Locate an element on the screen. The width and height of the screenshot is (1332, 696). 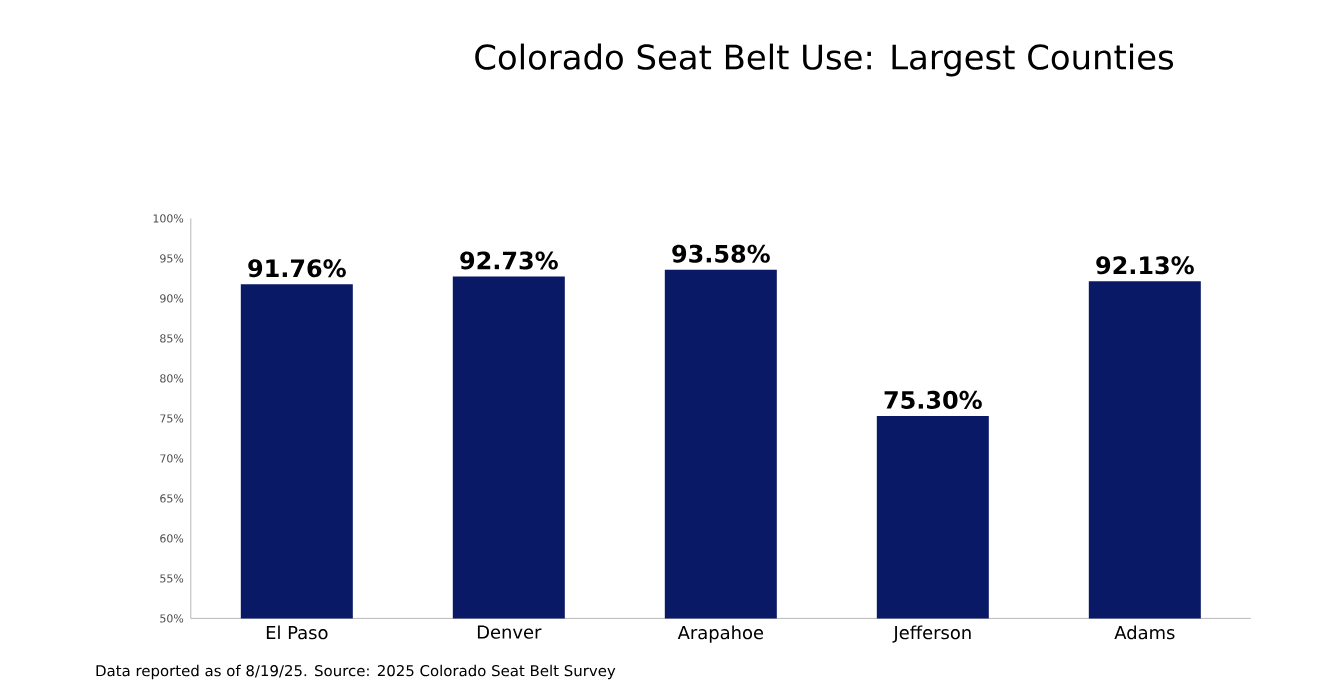
data-label: 93.58% is located at coordinates (721, 253).